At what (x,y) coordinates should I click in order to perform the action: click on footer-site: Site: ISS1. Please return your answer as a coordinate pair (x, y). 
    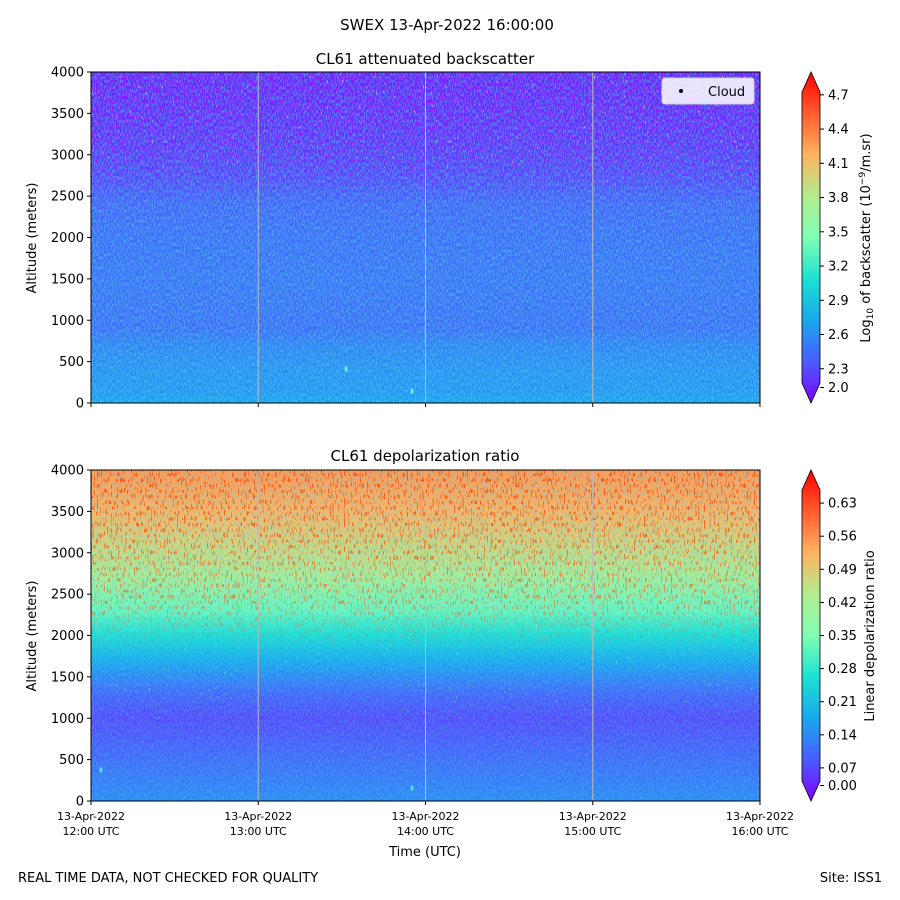
    Looking at the image, I should click on (851, 878).